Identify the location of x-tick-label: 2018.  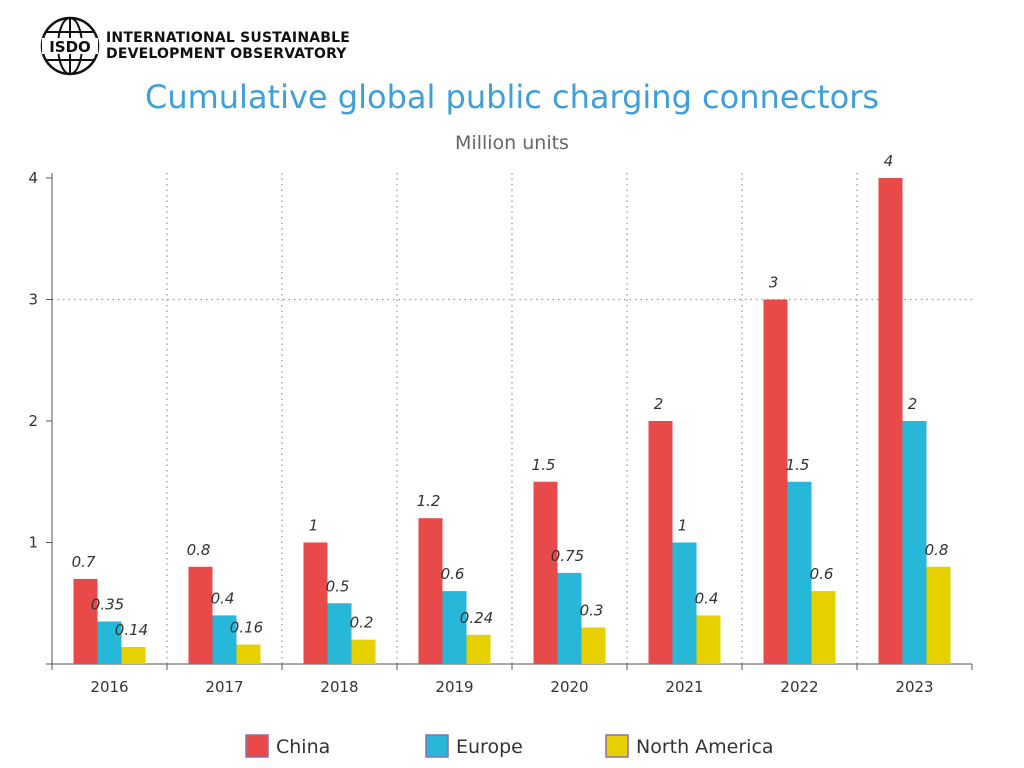
(339, 687).